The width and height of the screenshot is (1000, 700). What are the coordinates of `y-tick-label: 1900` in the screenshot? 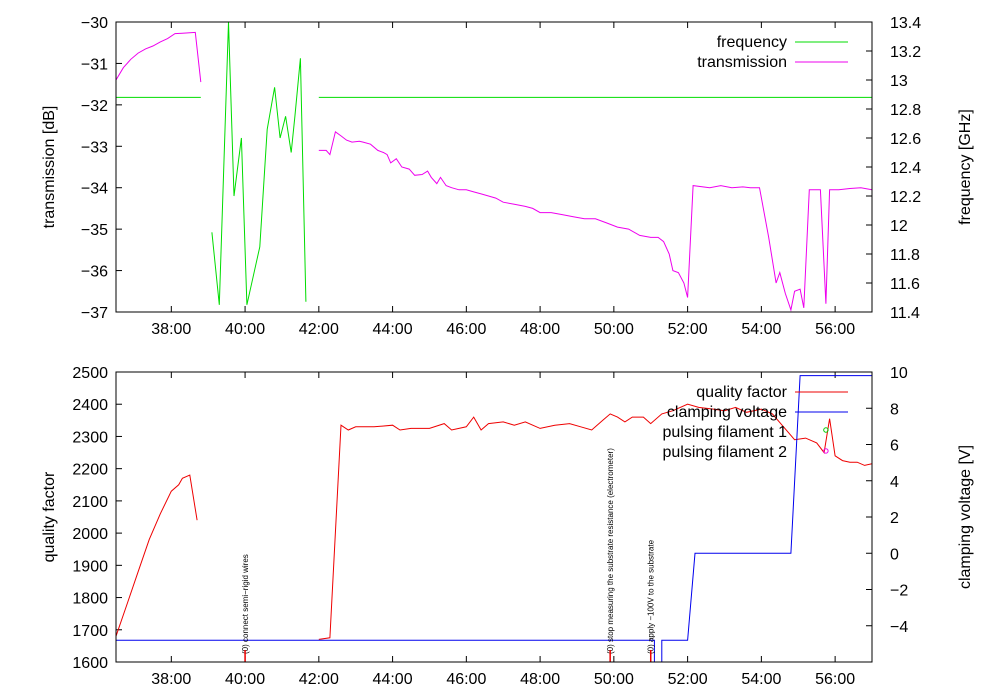 It's located at (90, 566).